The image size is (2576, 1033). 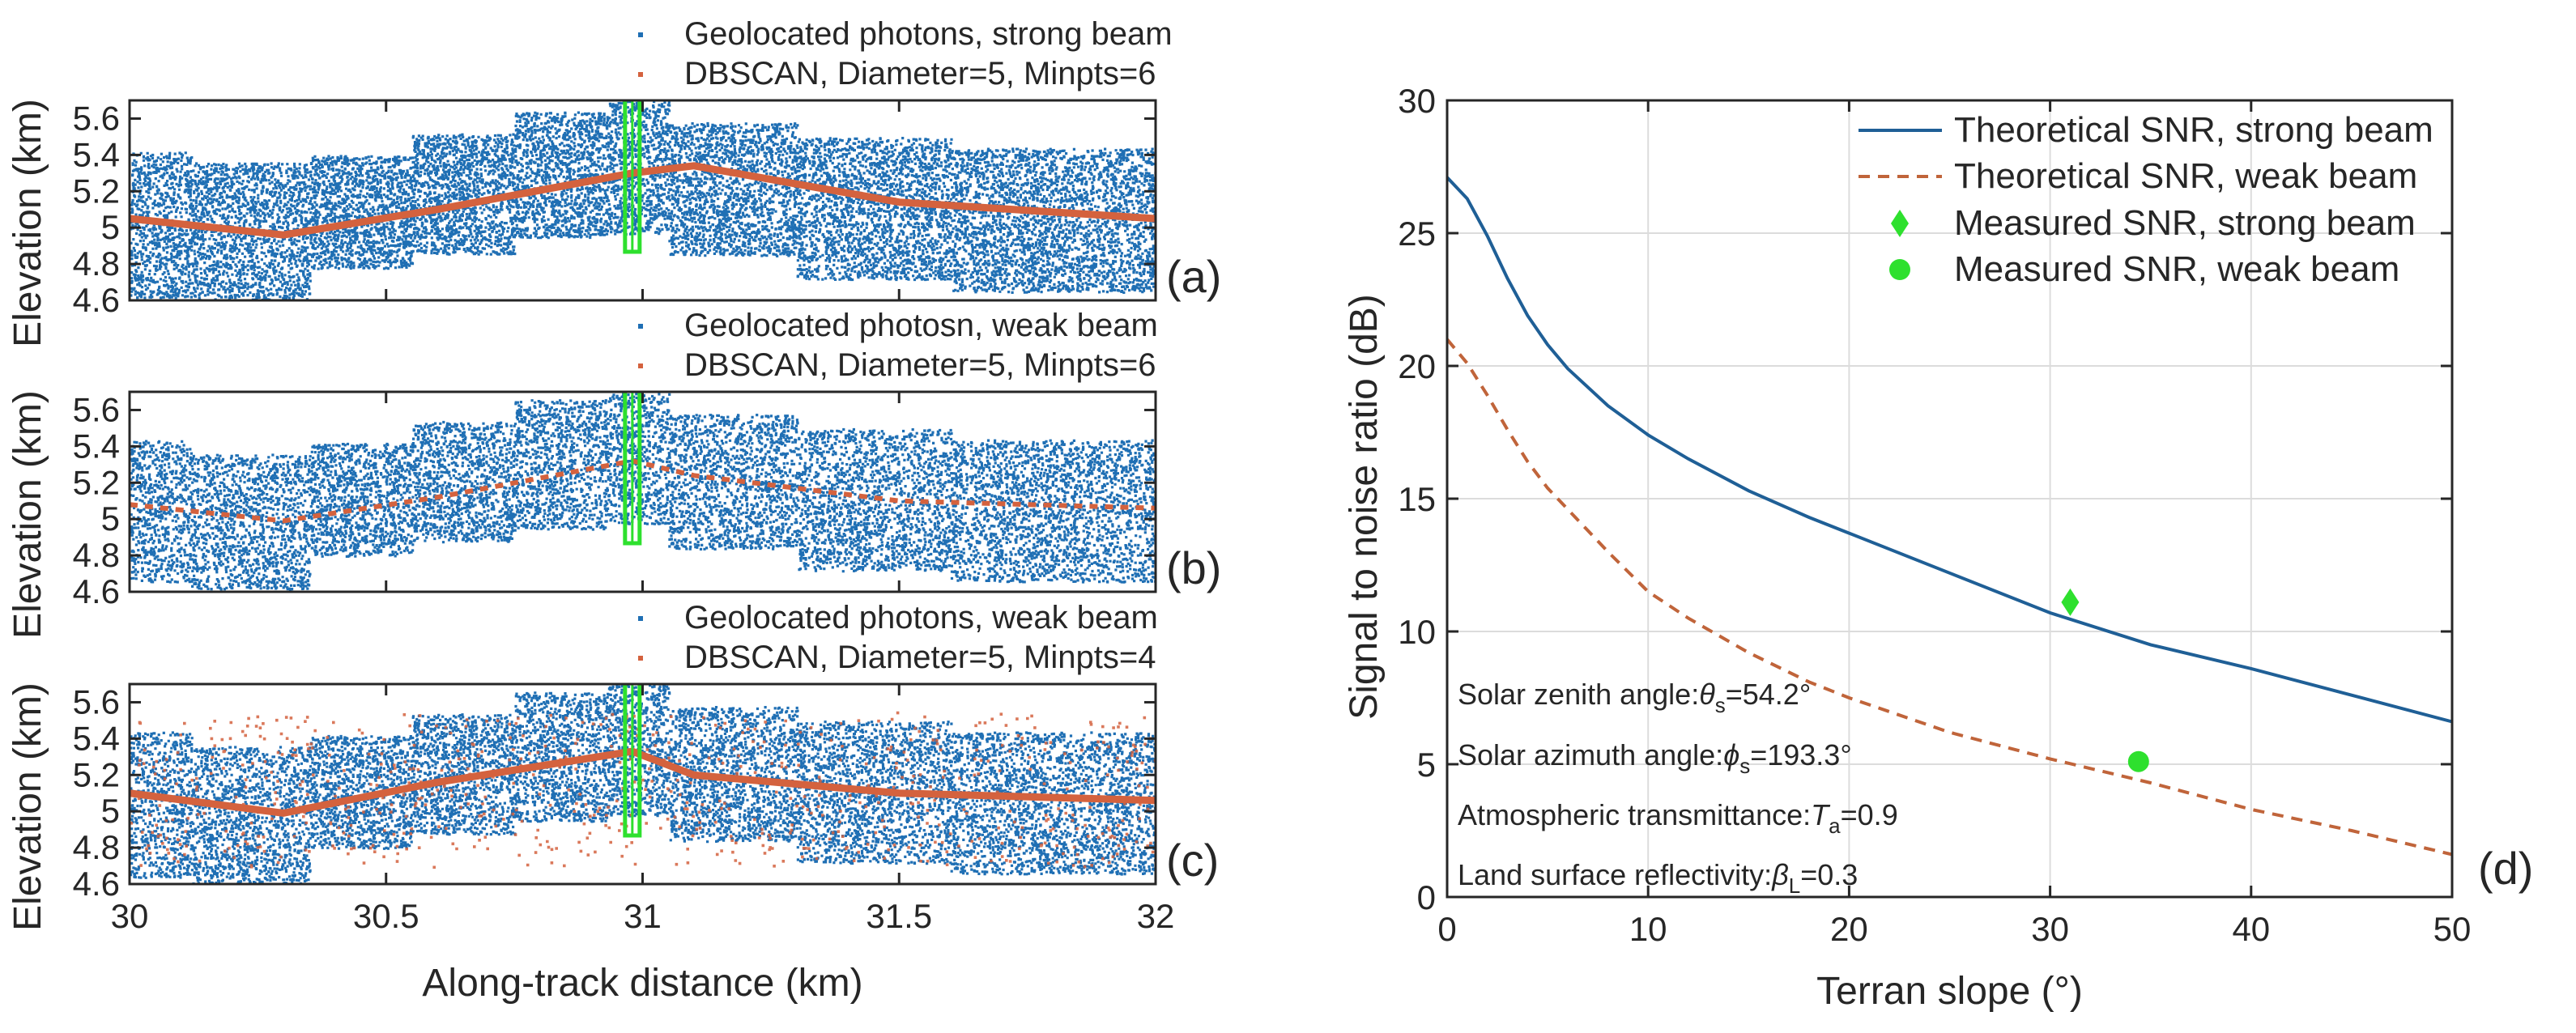 I want to click on x-tick-label: 31.5, so click(x=899, y=916).